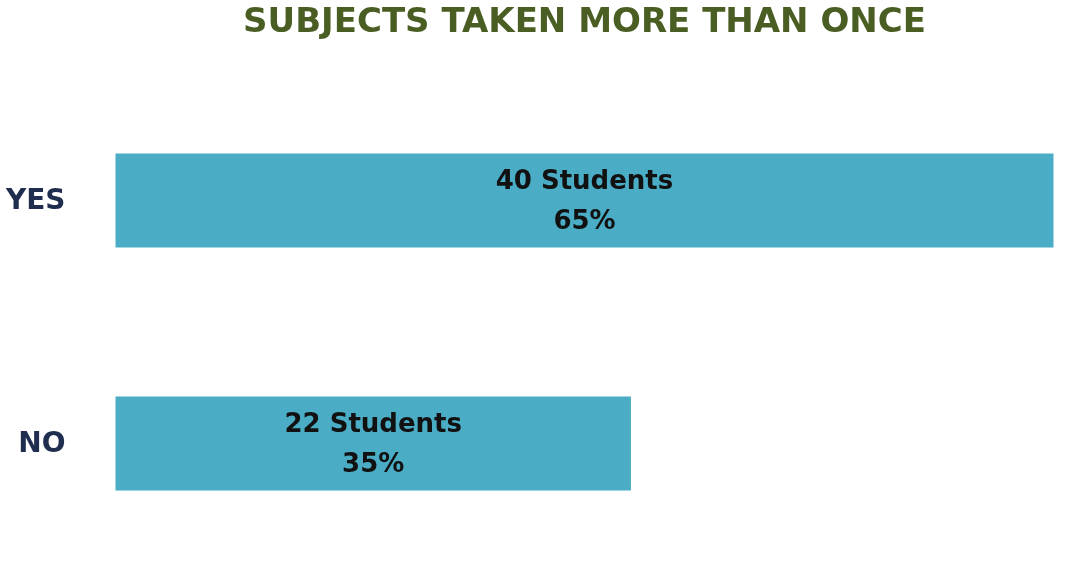 The height and width of the screenshot is (580, 1068). What do you see at coordinates (584, 20) in the screenshot?
I see `chart-title: SUBJECTS TAKEN MORE THAN ONCE` at bounding box center [584, 20].